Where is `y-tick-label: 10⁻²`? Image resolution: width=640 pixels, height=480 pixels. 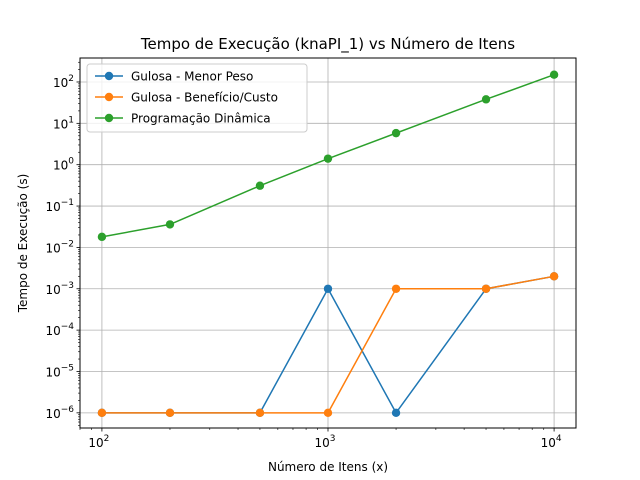
y-tick-label: 10⁻² is located at coordinates (59, 247).